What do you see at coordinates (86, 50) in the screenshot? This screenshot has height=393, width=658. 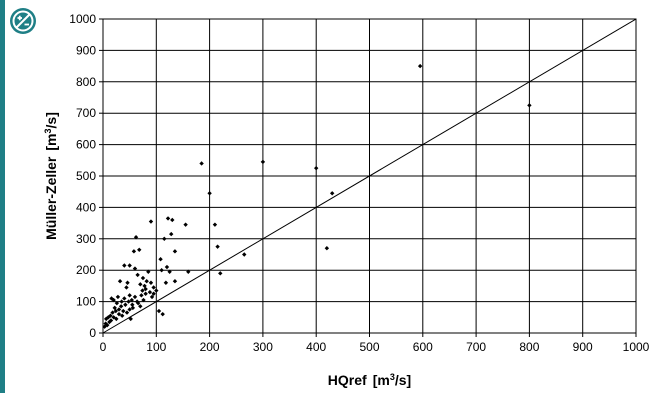 I see `y-tick-label: 900` at bounding box center [86, 50].